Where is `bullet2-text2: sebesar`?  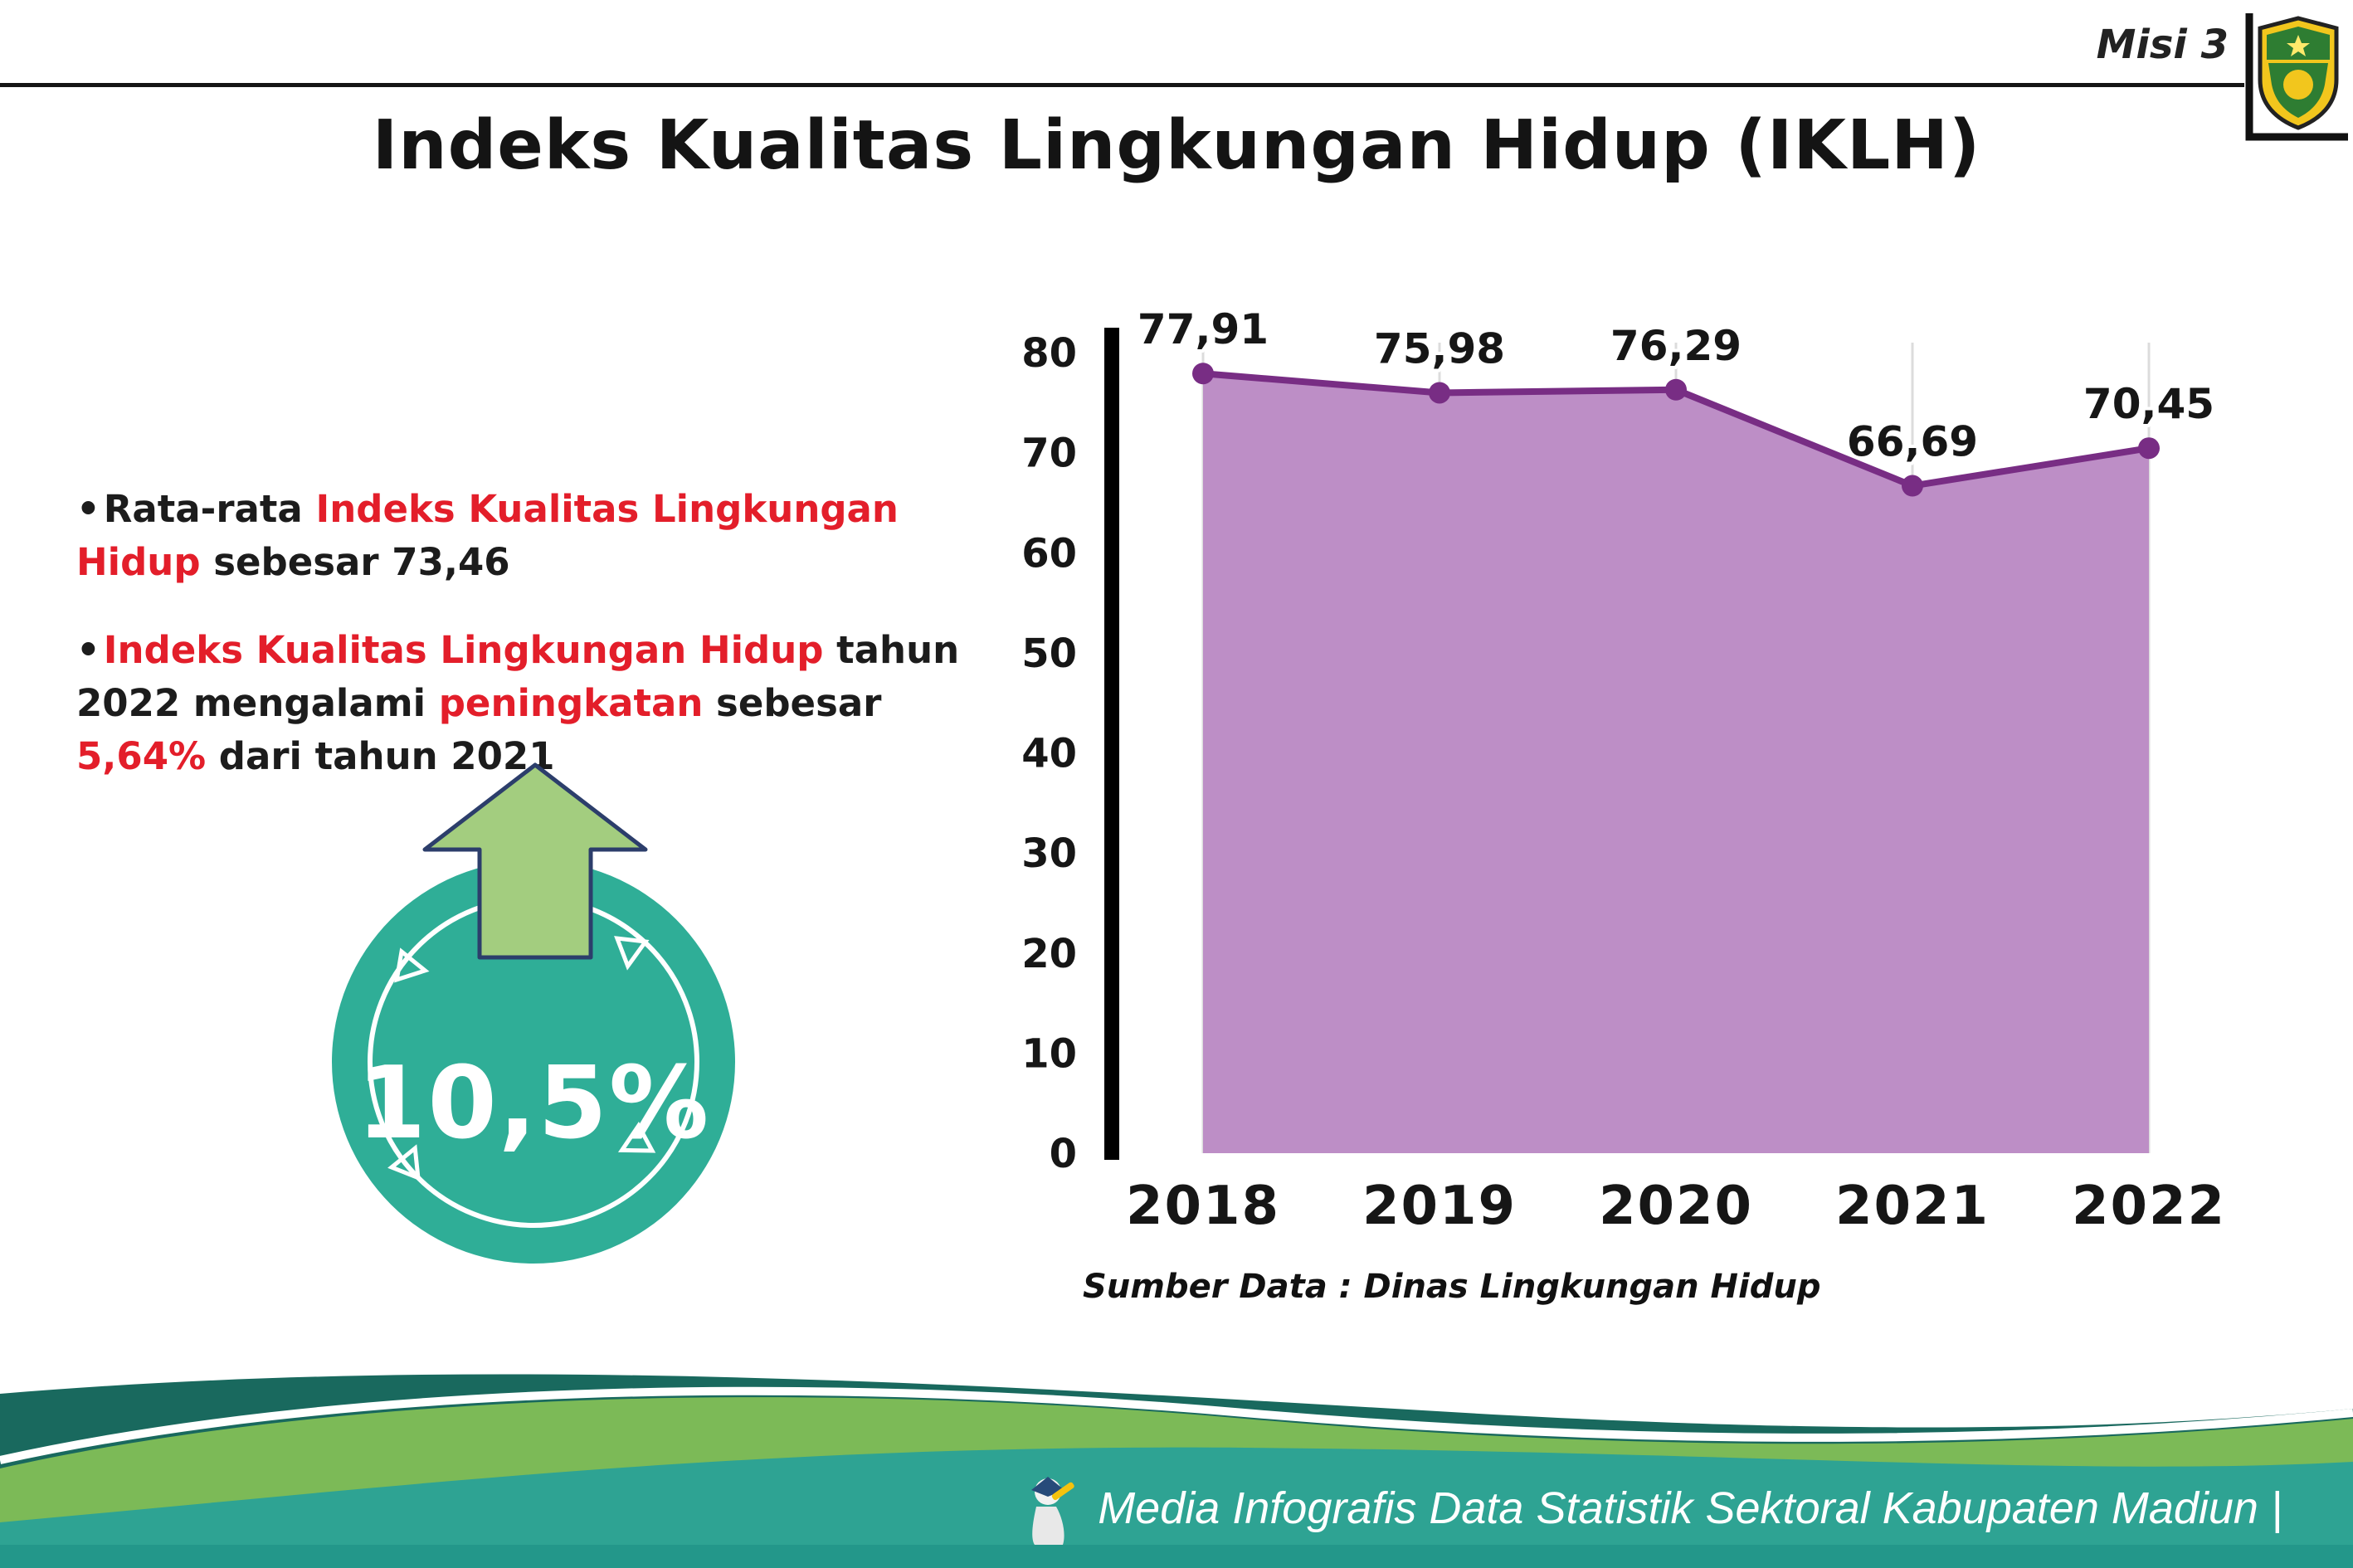
bullet2-text2: sebesar is located at coordinates (792, 702).